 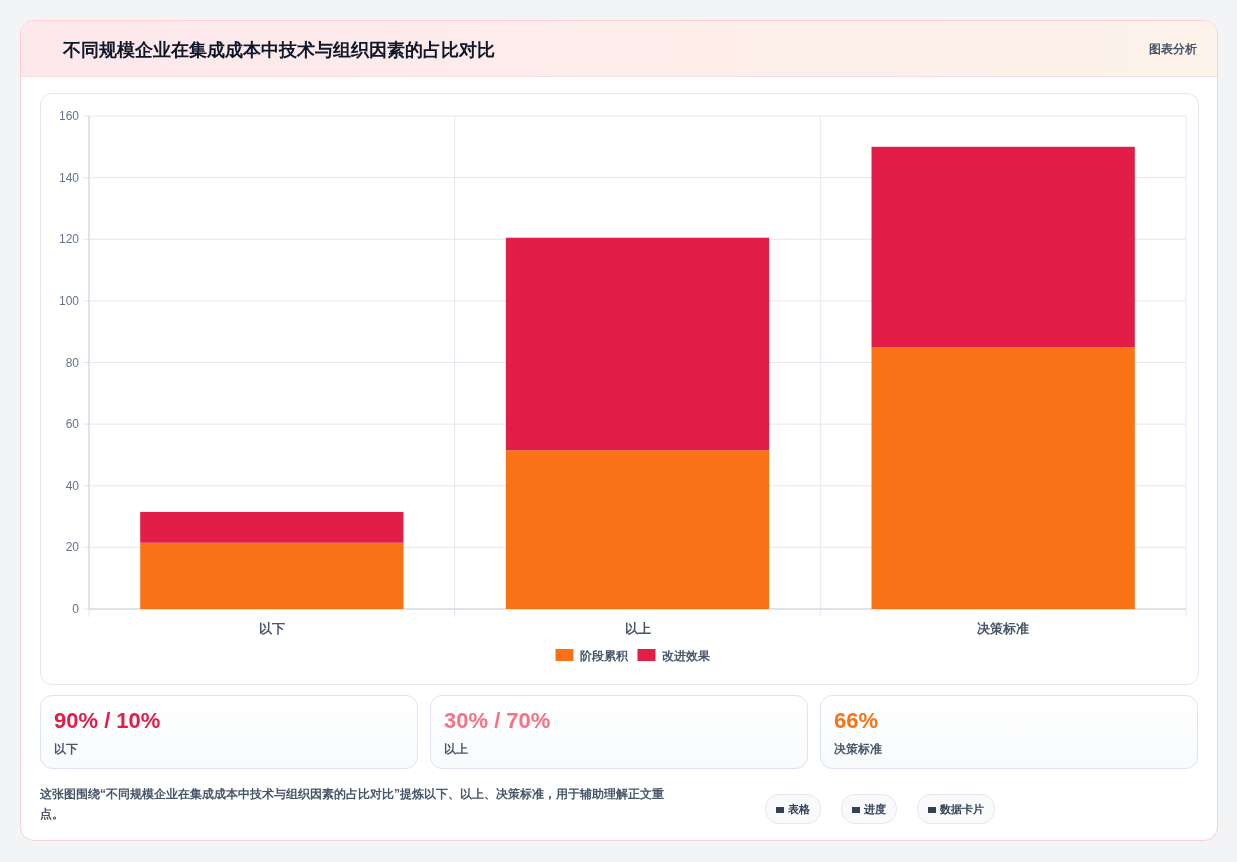 What do you see at coordinates (69, 300) in the screenshot?
I see `y-tick-label: 100` at bounding box center [69, 300].